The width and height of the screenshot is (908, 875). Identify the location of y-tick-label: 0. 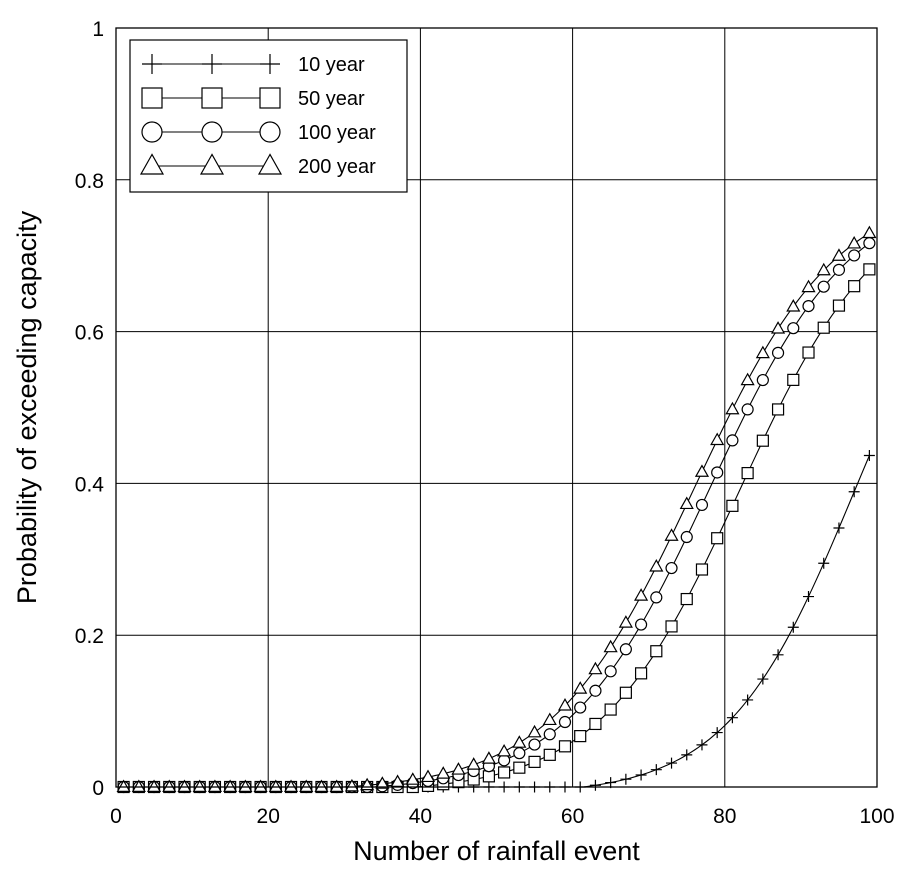
(98, 788).